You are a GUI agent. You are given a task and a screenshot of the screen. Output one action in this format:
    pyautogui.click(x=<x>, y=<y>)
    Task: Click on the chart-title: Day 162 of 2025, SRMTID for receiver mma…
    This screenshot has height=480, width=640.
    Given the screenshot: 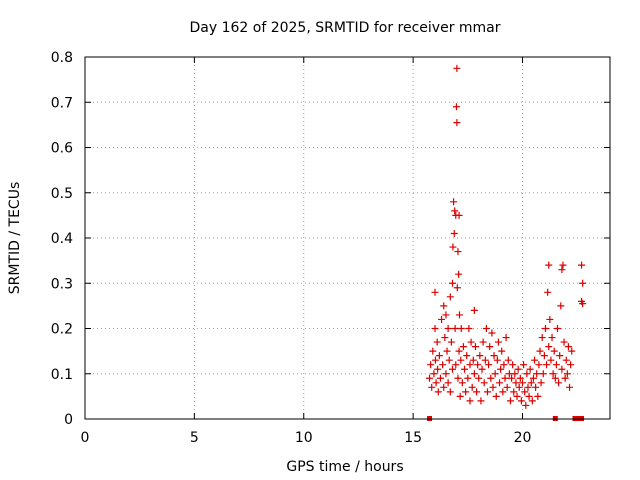 What is the action you would take?
    pyautogui.click(x=344, y=28)
    